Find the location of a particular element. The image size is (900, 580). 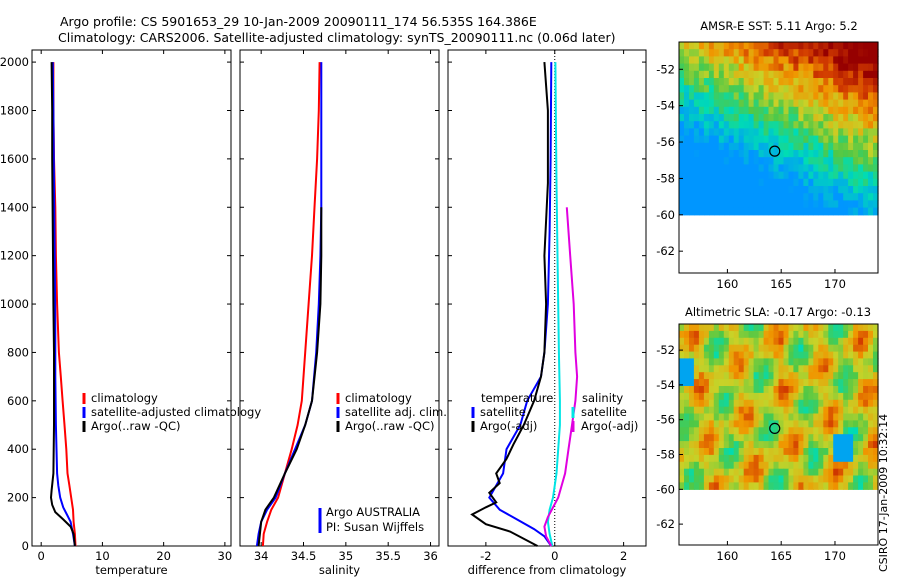

y-tick-label: 400 is located at coordinates (18, 449).